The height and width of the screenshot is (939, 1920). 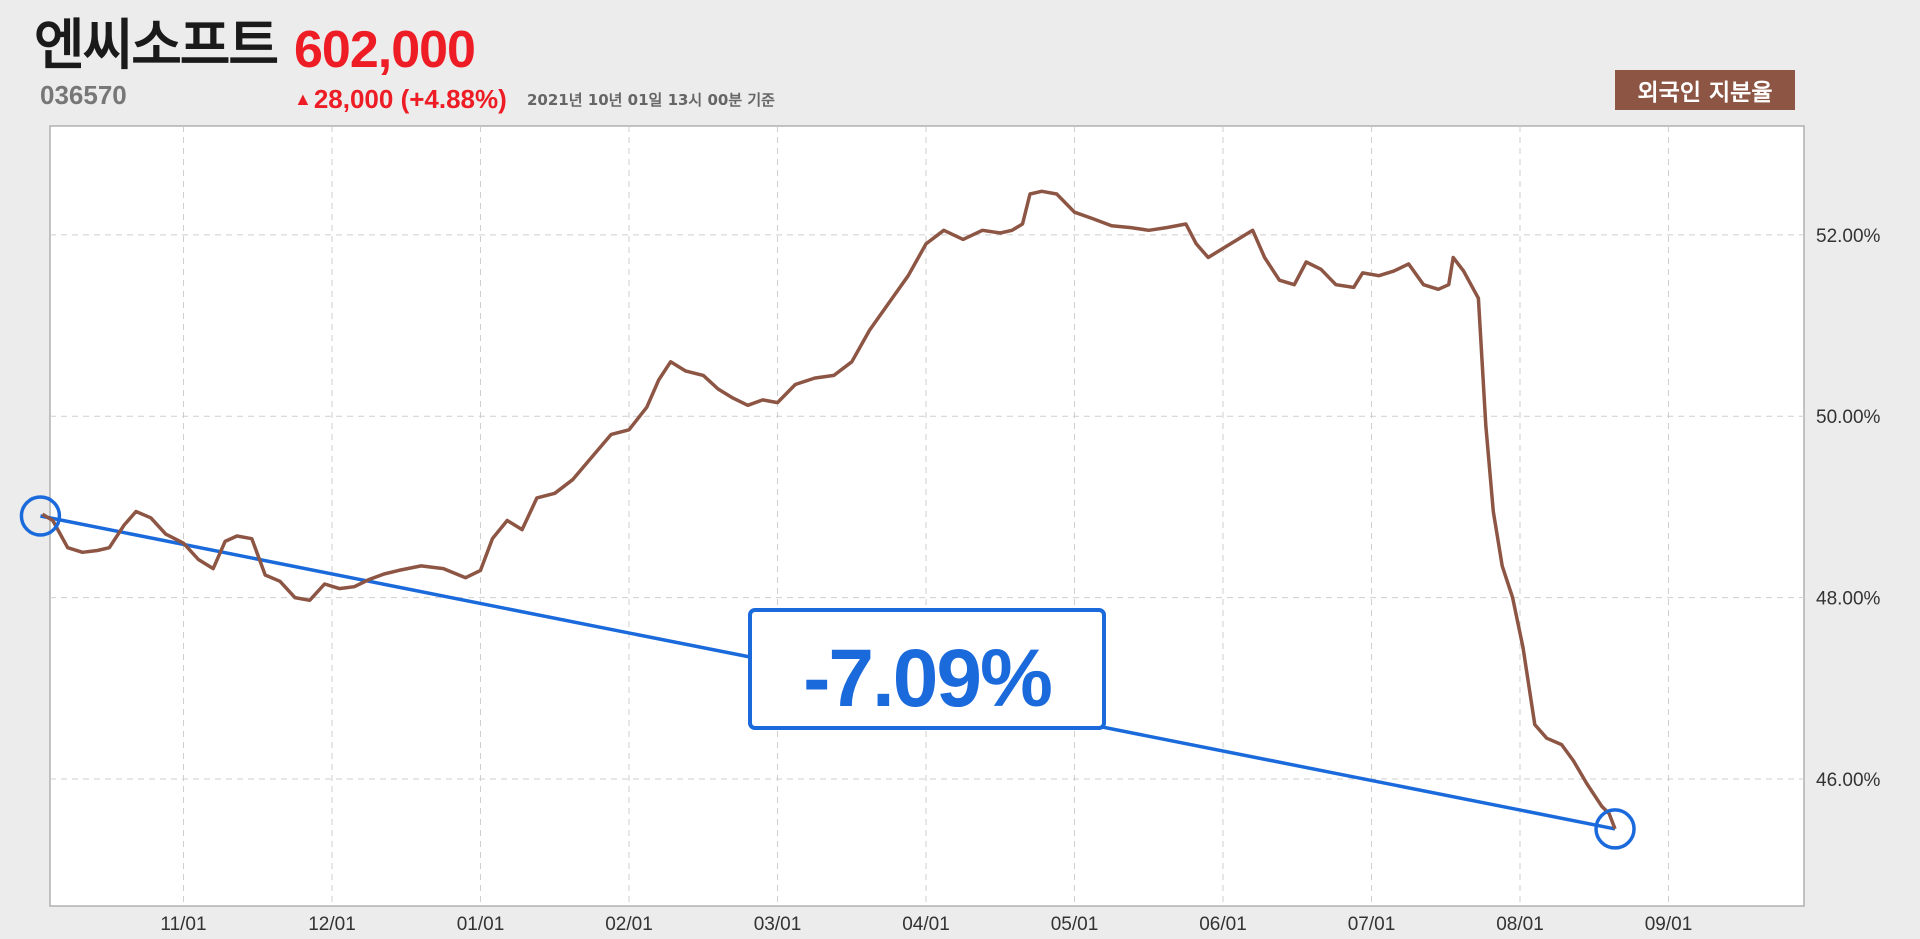 I want to click on current-price: 602,000, so click(x=385, y=50).